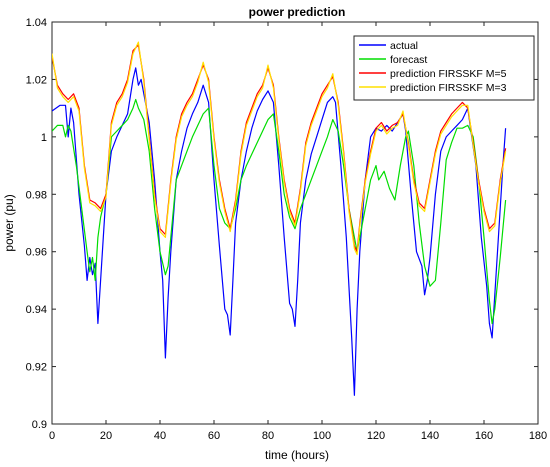 Image resolution: width=550 pixels, height=467 pixels. I want to click on y-tick-label: 1, so click(44, 138).